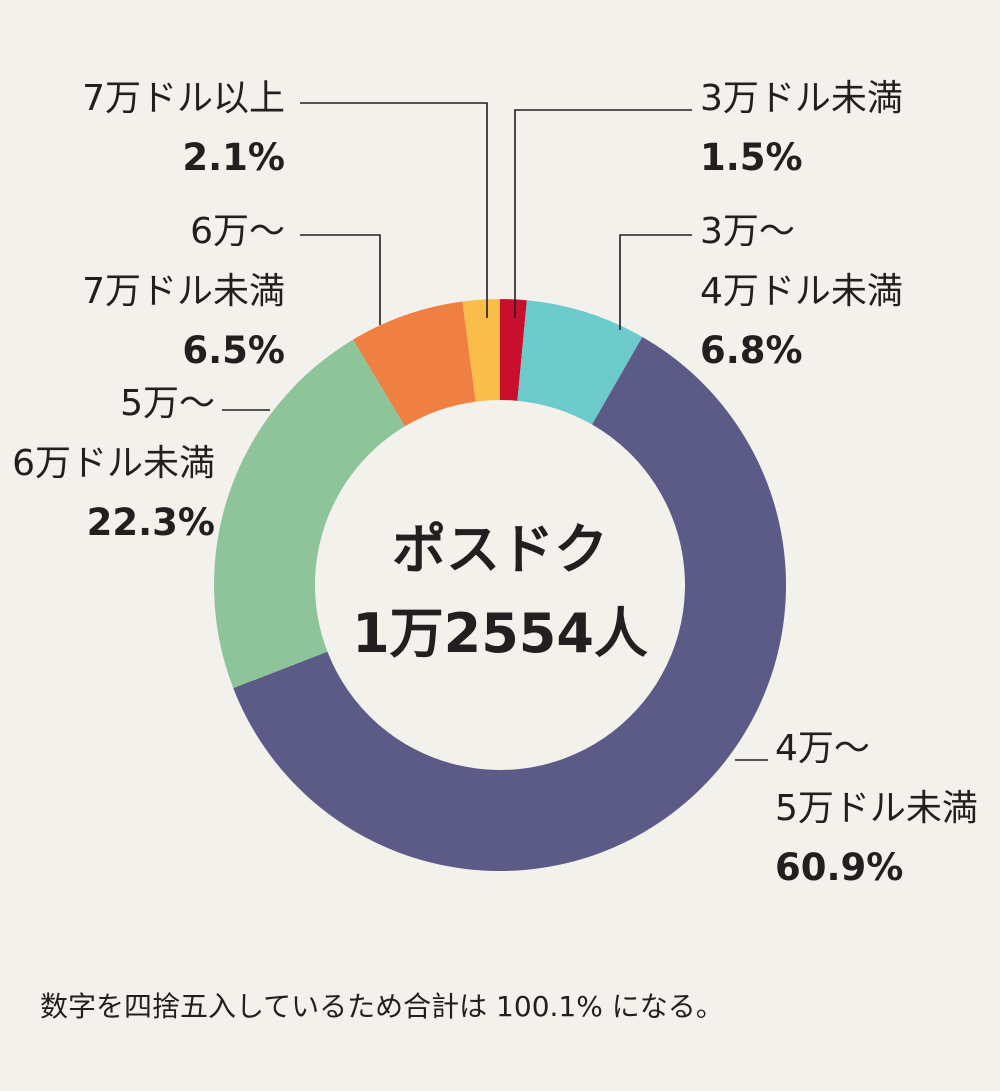  Describe the element at coordinates (183, 291) in the screenshot. I see `slice-category-label: 7万ドル未満` at that location.